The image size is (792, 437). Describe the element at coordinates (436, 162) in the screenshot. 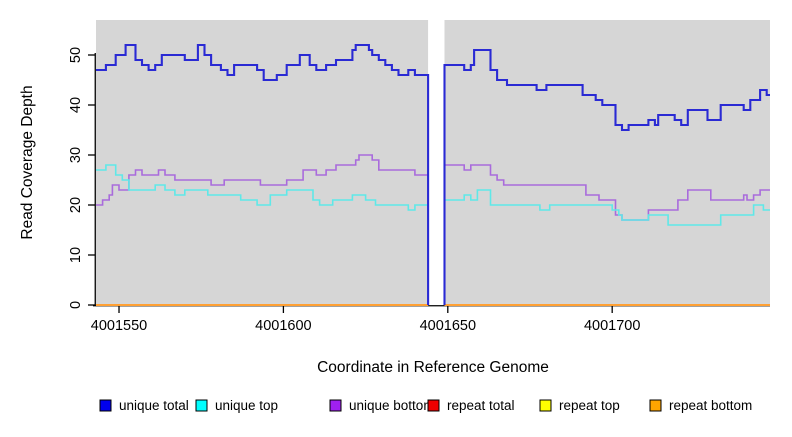

I see `no-data-gap` at that location.